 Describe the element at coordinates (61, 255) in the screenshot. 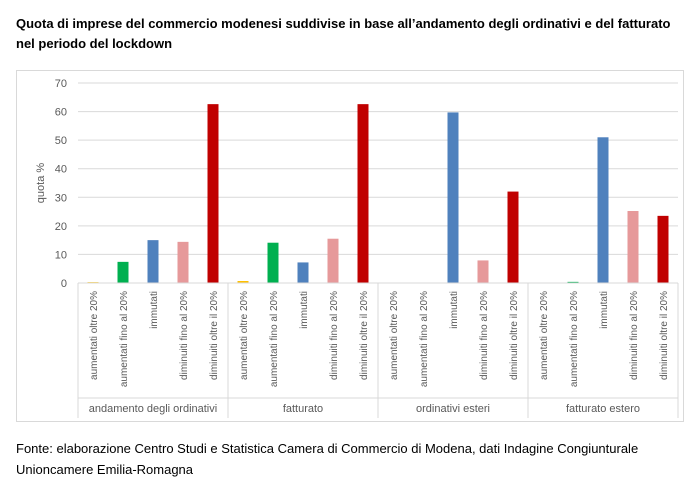

I see `y-tick-label: 10` at that location.